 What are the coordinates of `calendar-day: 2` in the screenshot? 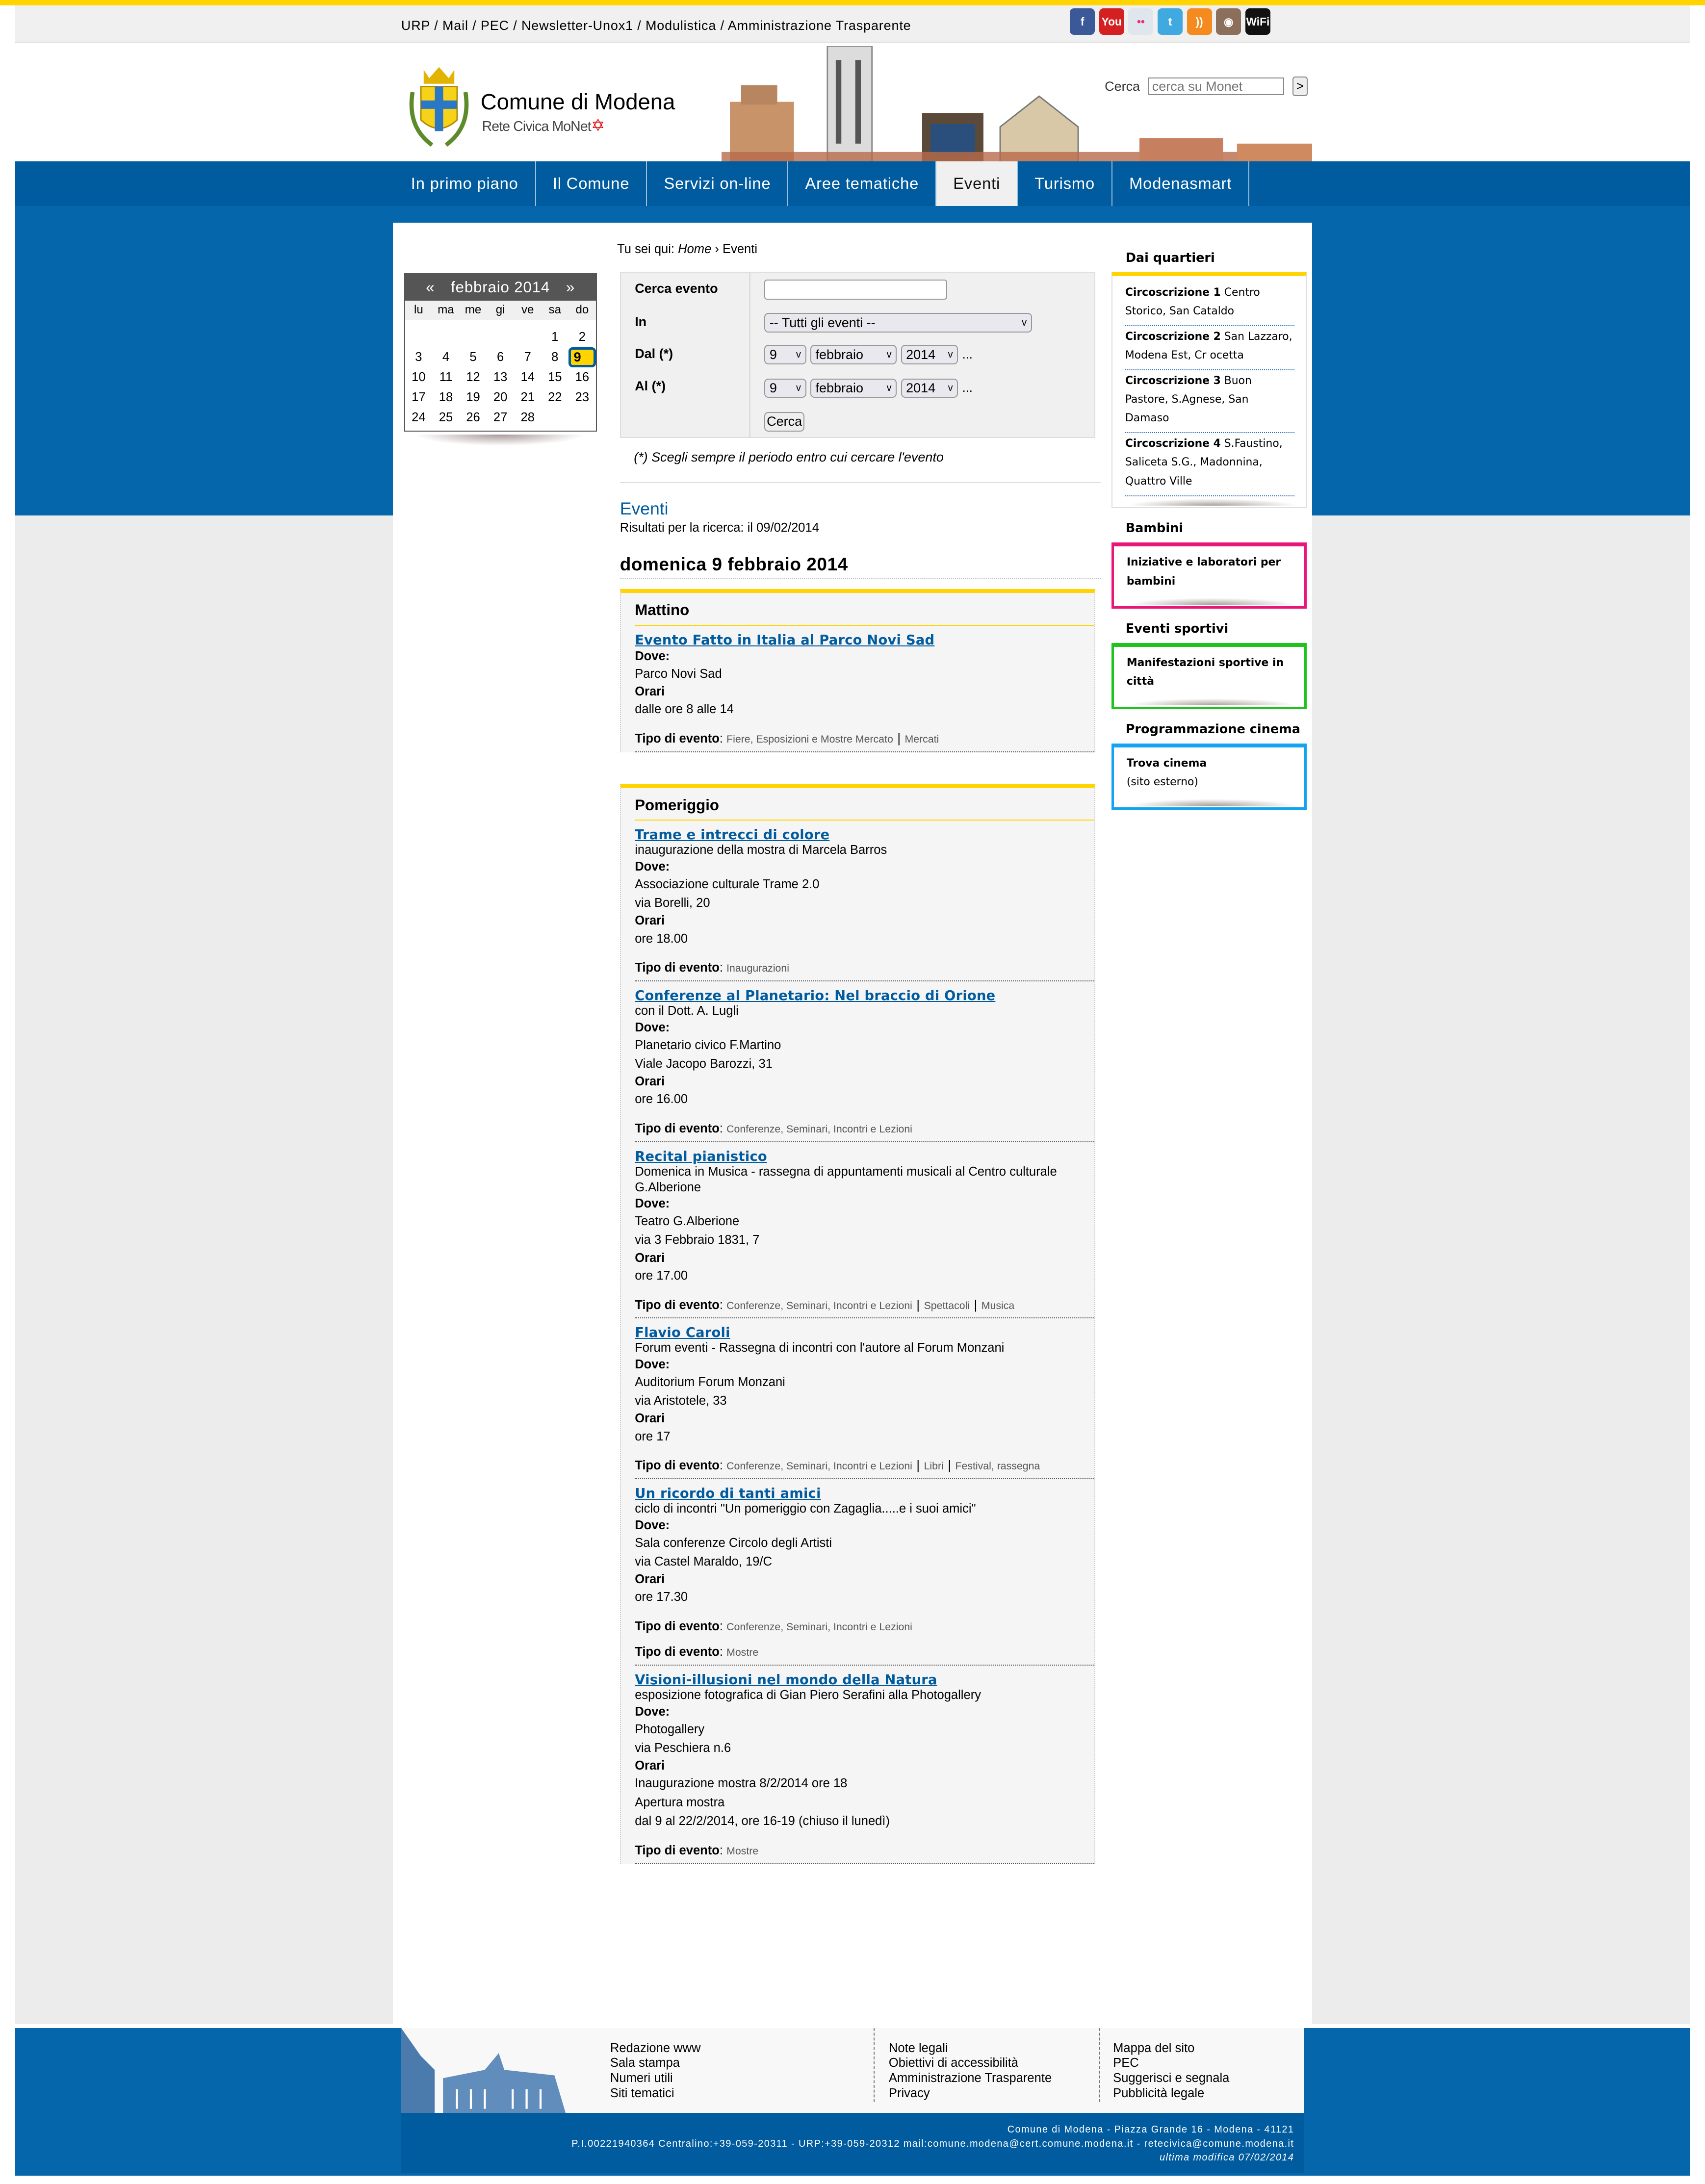 It's located at (582, 337).